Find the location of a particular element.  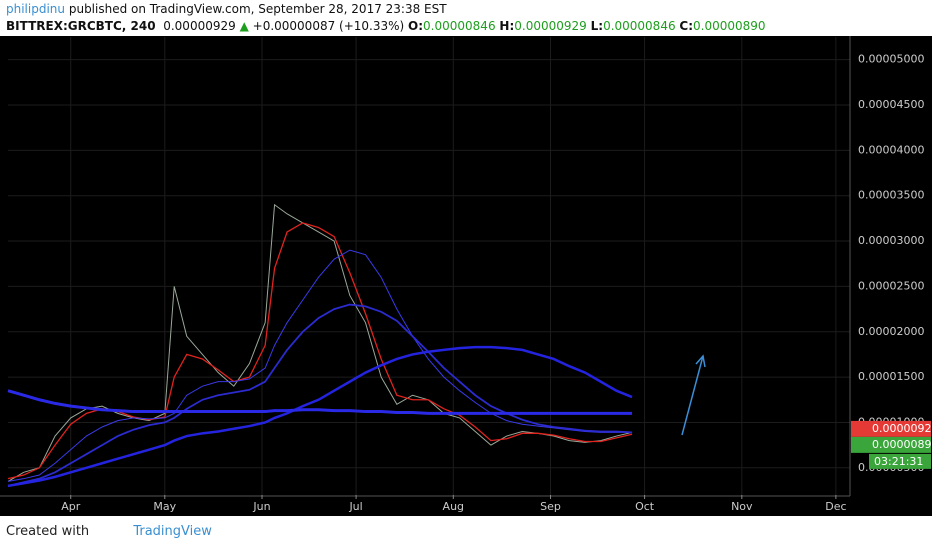

low: 0.00000846 is located at coordinates (639, 26).